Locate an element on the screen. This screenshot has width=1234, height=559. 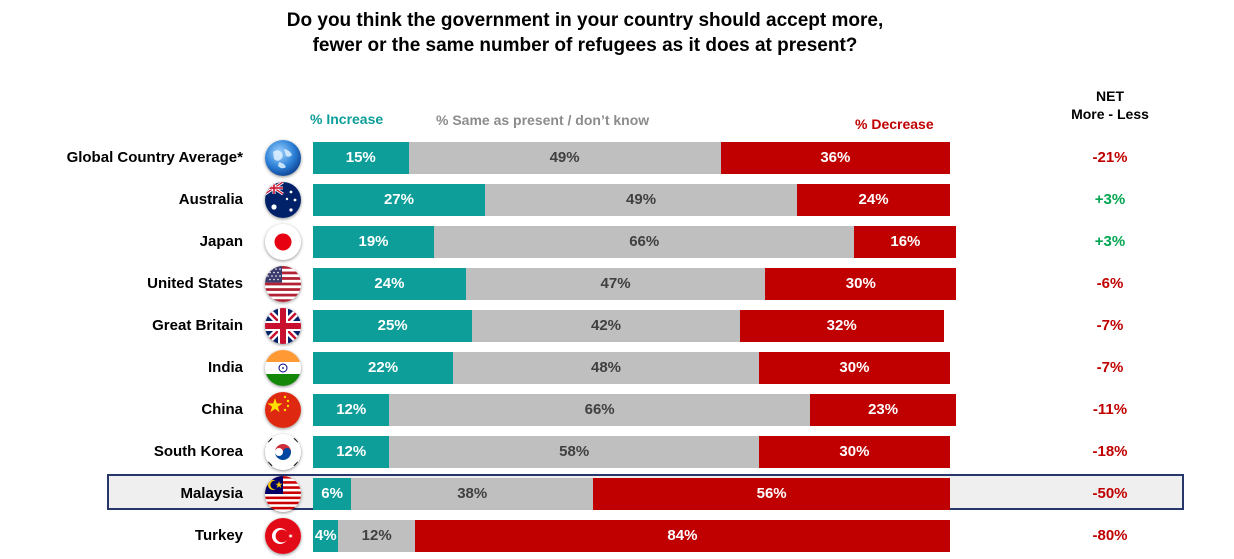
bar-inc-great-britain: 25% is located at coordinates (393, 326).